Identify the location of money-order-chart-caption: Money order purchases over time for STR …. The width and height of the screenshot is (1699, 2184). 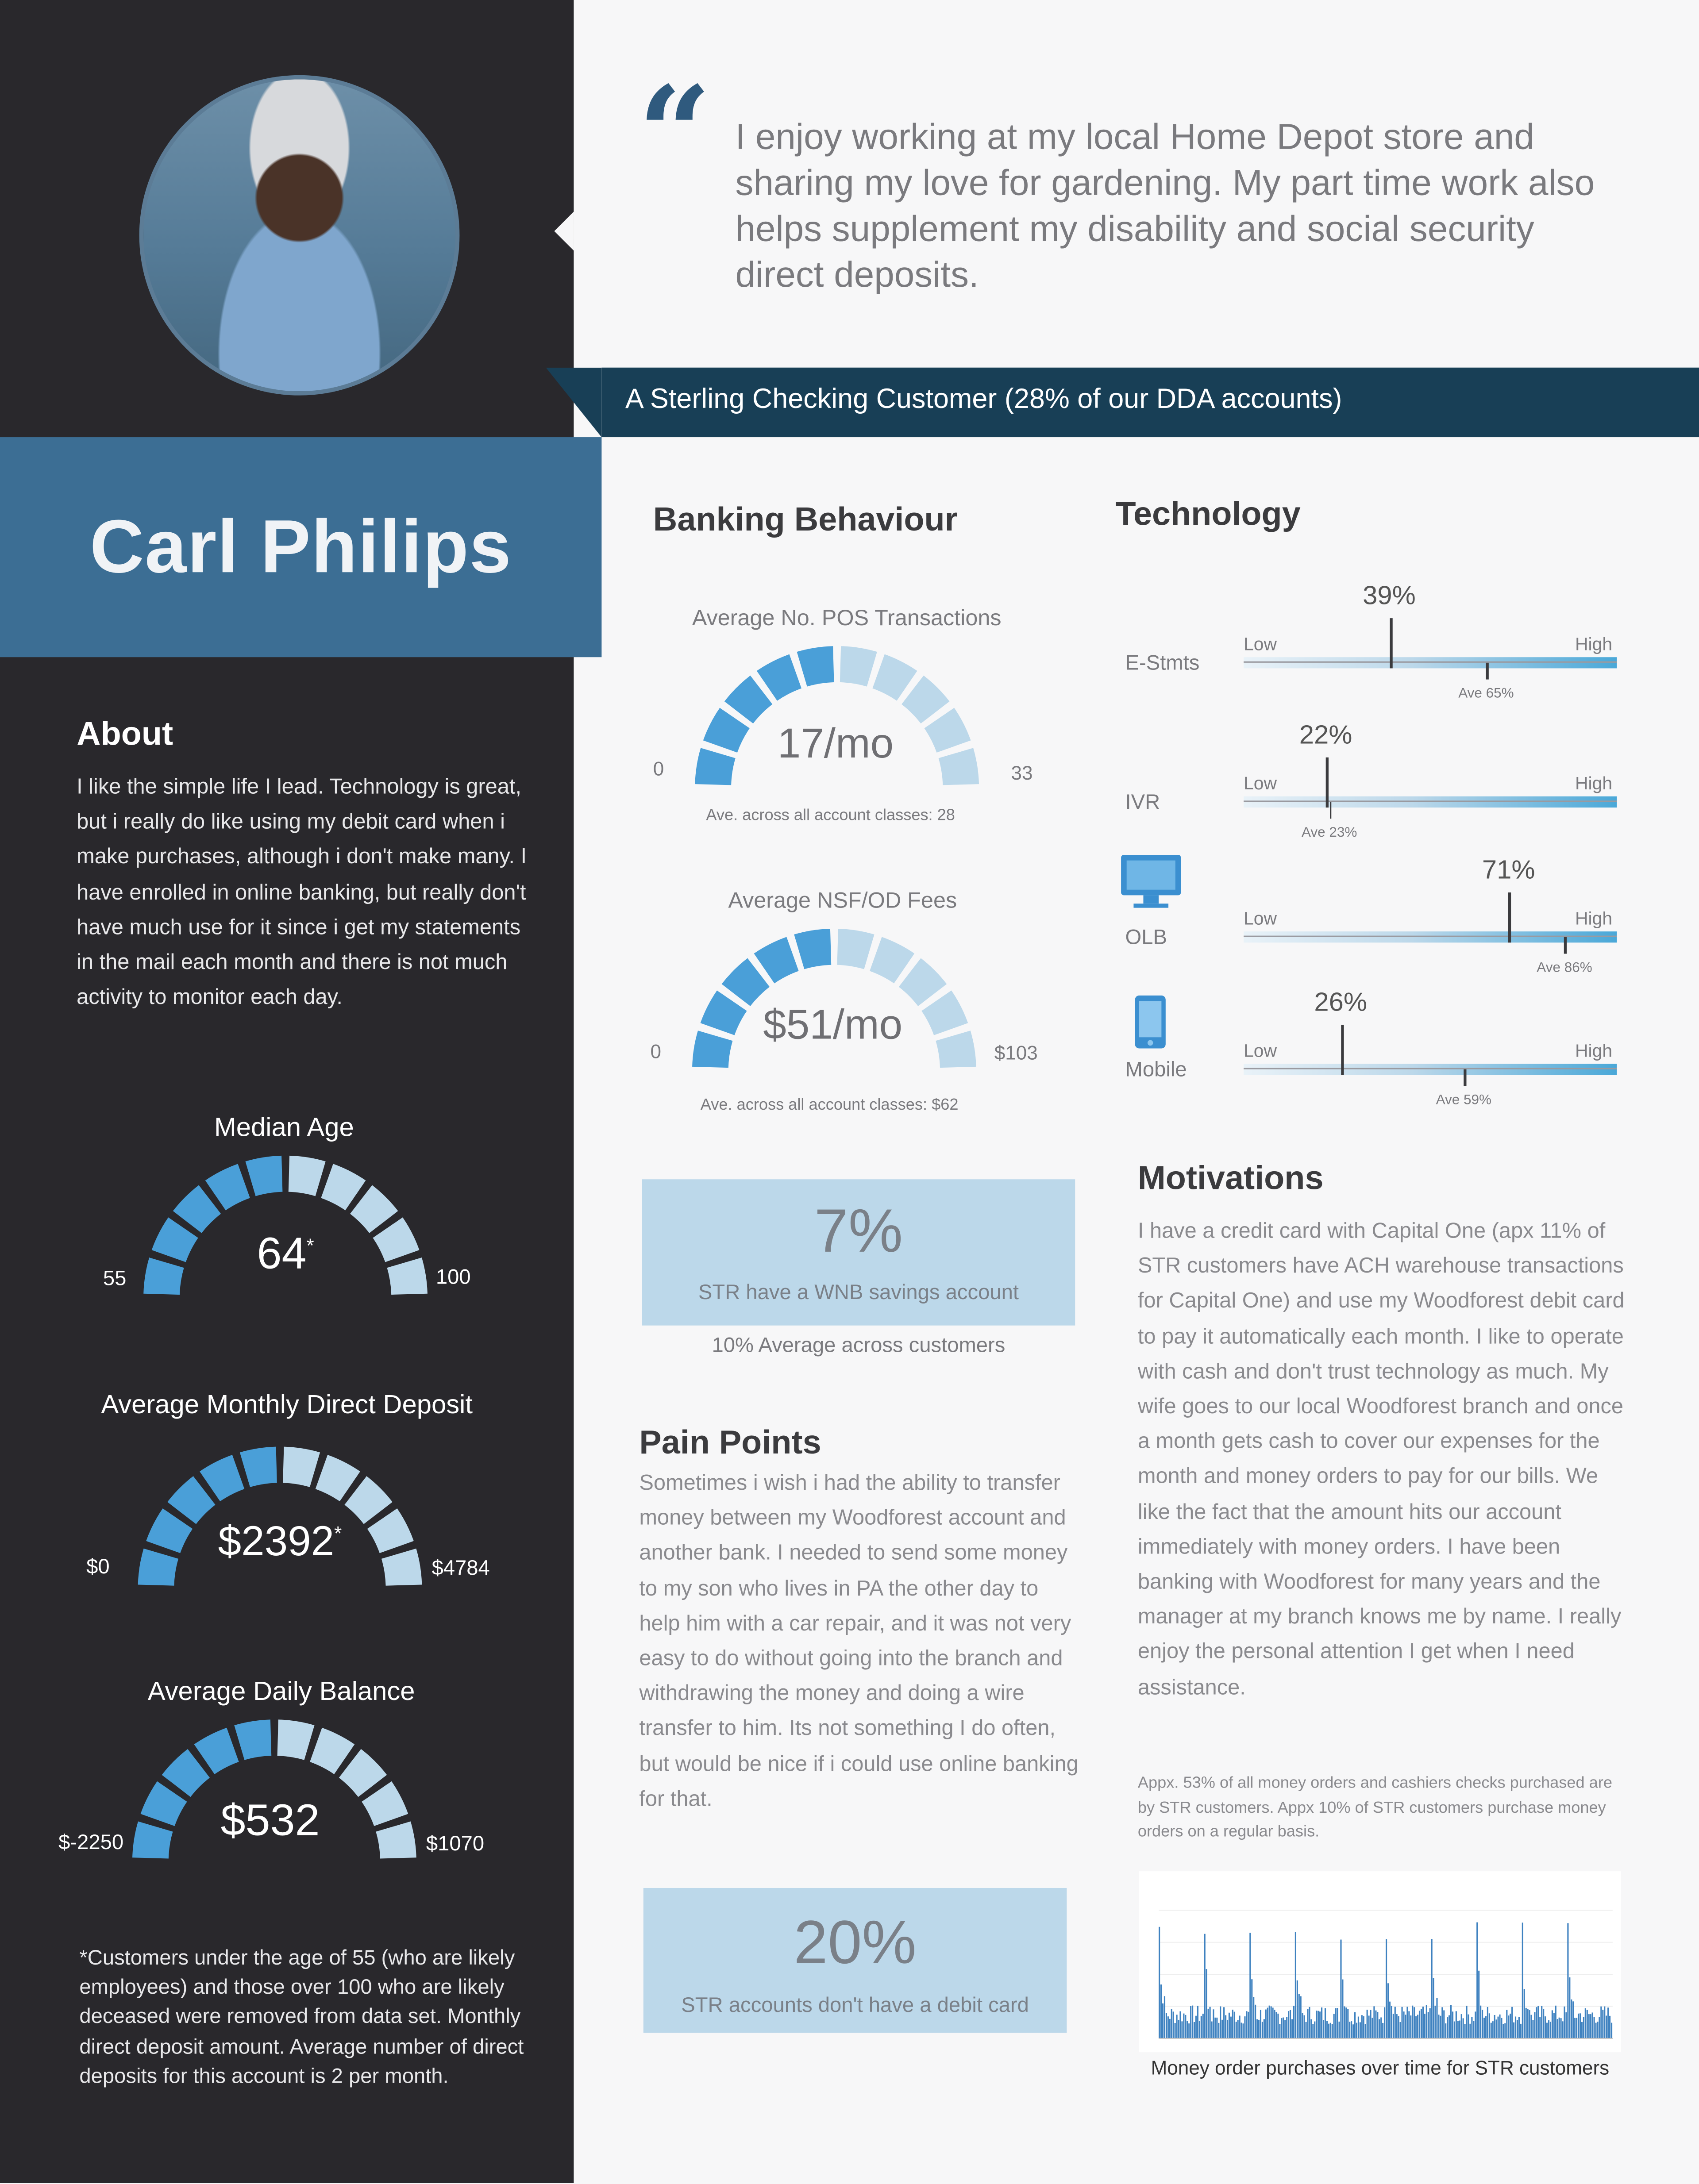
(1381, 2067).